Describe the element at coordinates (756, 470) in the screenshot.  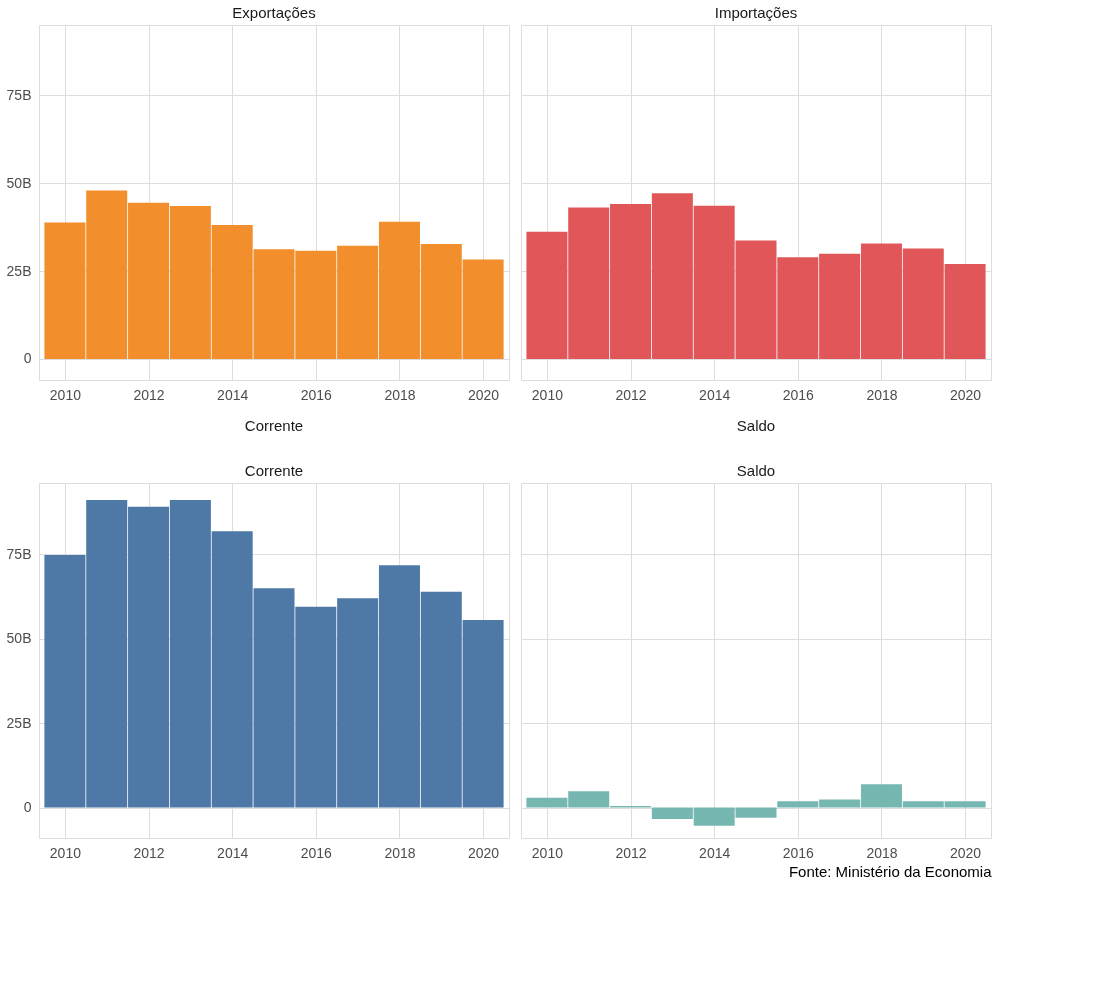
I see `chart-subtitle: Saldo` at that location.